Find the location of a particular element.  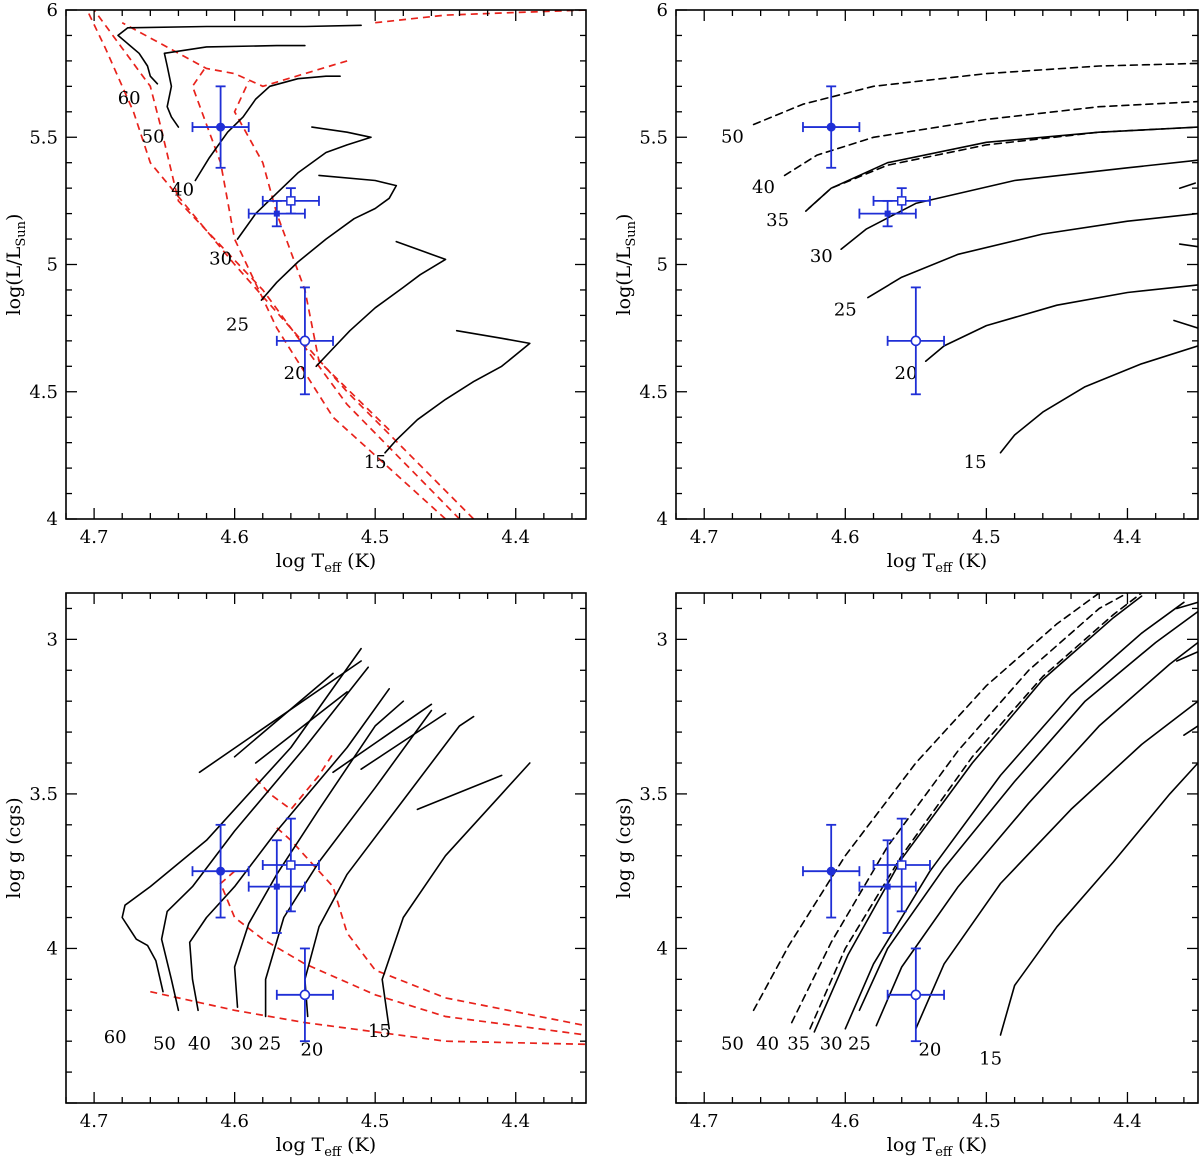

track-mass-label: 20 is located at coordinates (929, 1050).